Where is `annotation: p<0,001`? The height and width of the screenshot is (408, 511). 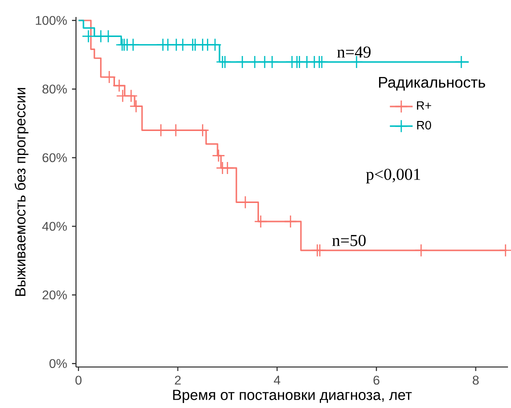 annotation: p<0,001 is located at coordinates (393, 176).